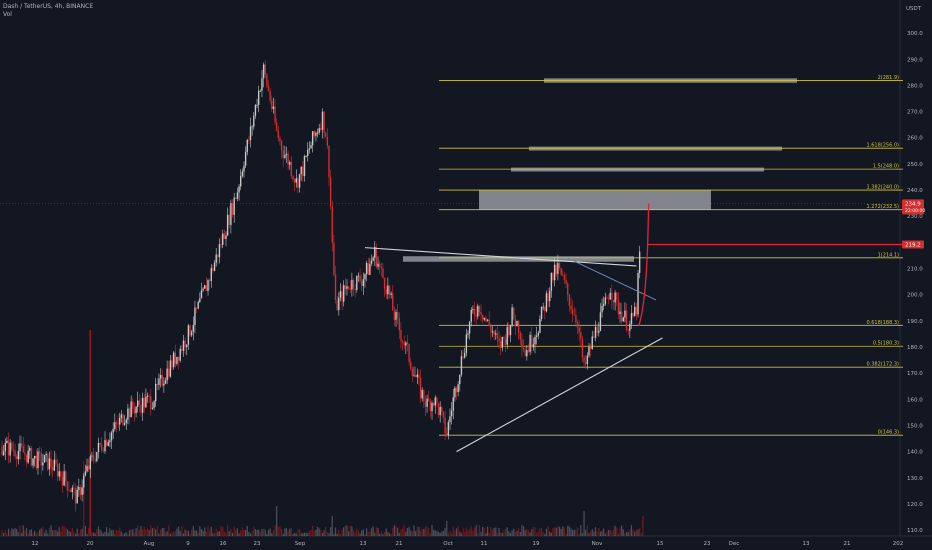 The height and width of the screenshot is (550, 932). What do you see at coordinates (35, 544) in the screenshot?
I see `x-tick-label: 12` at bounding box center [35, 544].